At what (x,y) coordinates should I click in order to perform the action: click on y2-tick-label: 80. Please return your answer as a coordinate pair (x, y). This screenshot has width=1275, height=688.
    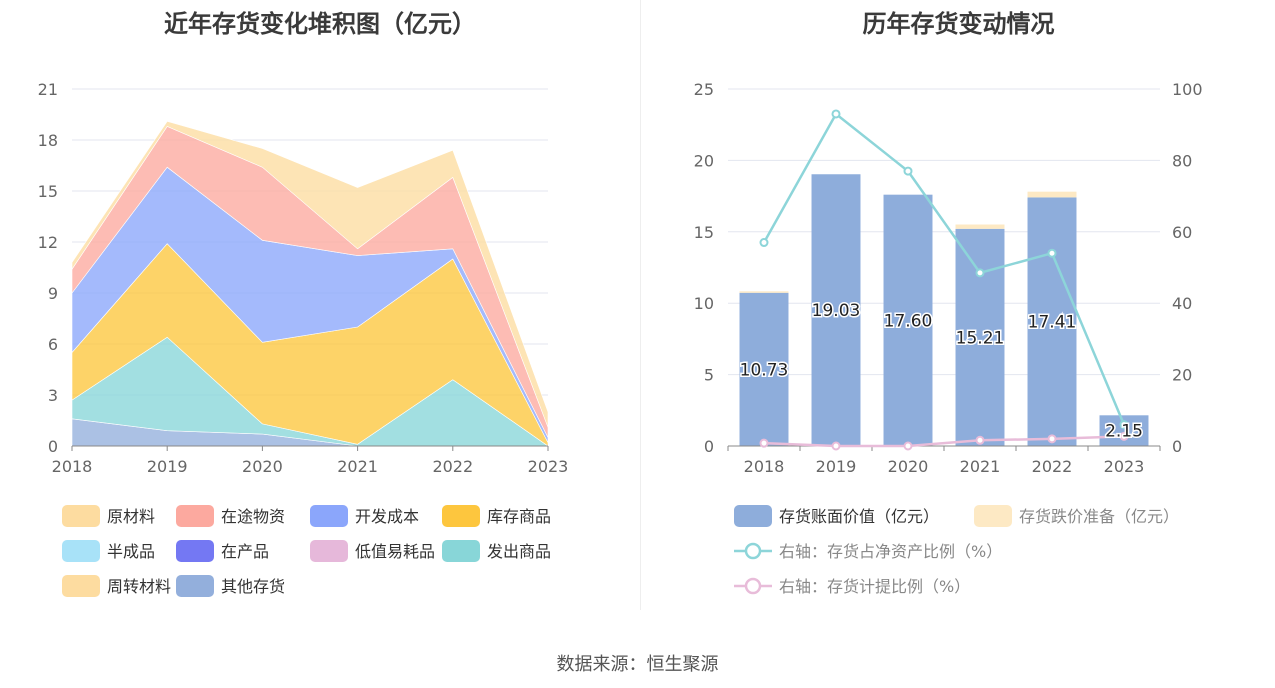
    Looking at the image, I should click on (1182, 160).